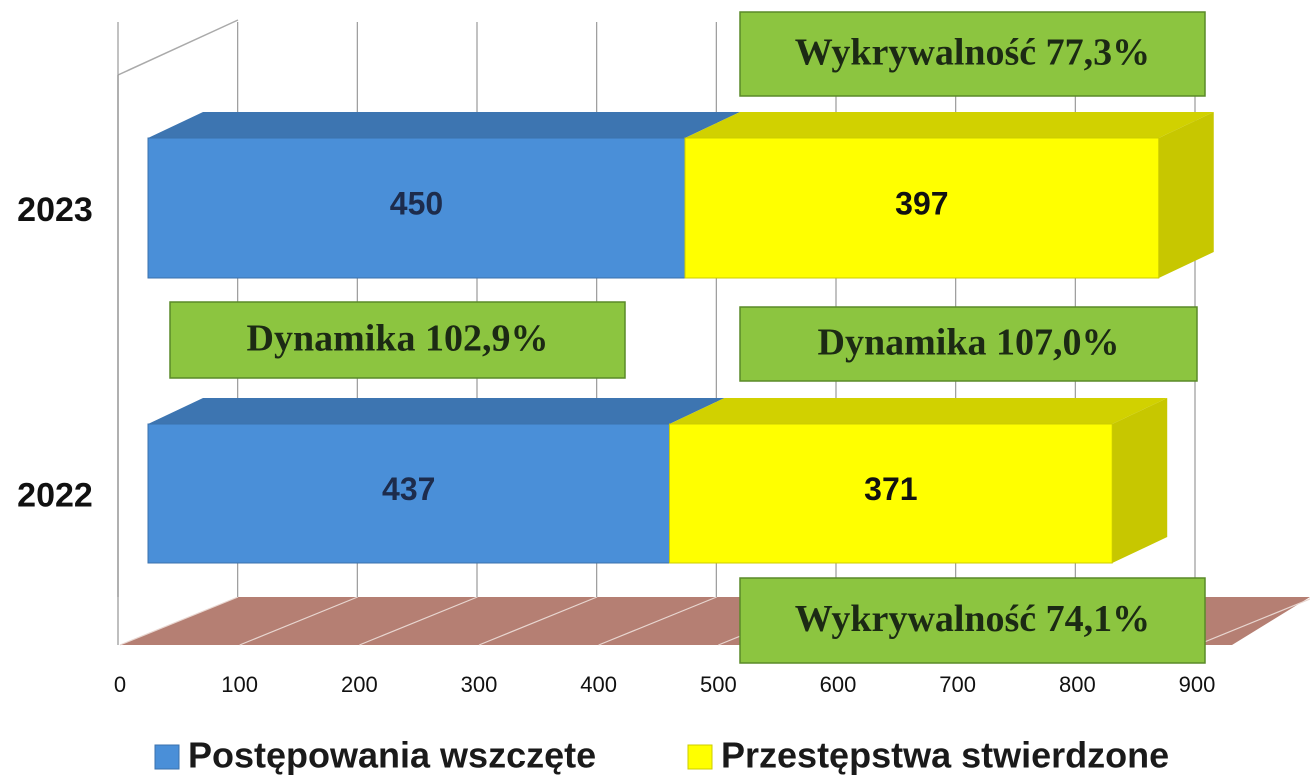  I want to click on value-label: 450, so click(416, 203).